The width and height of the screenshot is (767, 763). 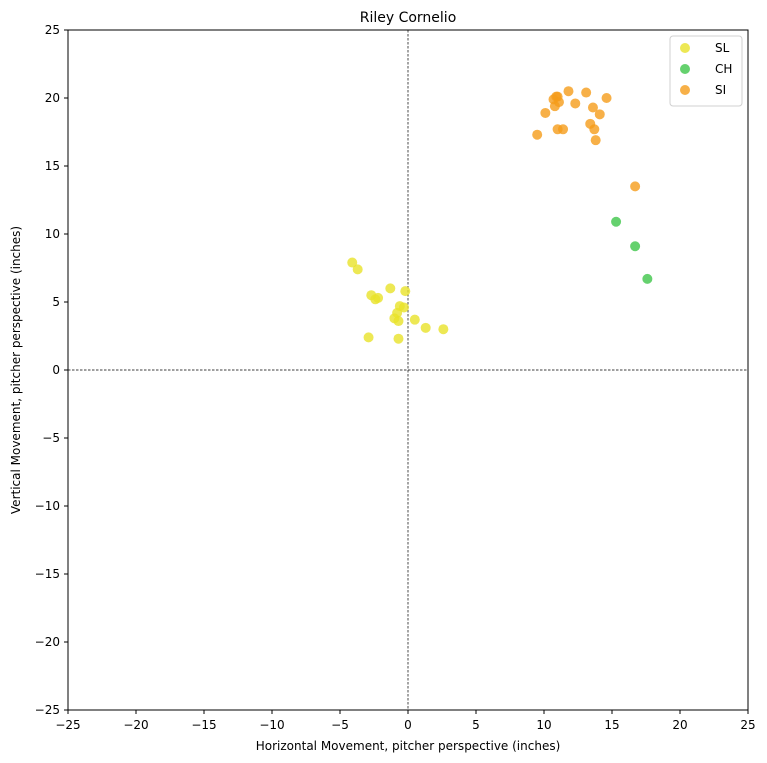 What do you see at coordinates (135, 725) in the screenshot?
I see `x-tick-label: −20` at bounding box center [135, 725].